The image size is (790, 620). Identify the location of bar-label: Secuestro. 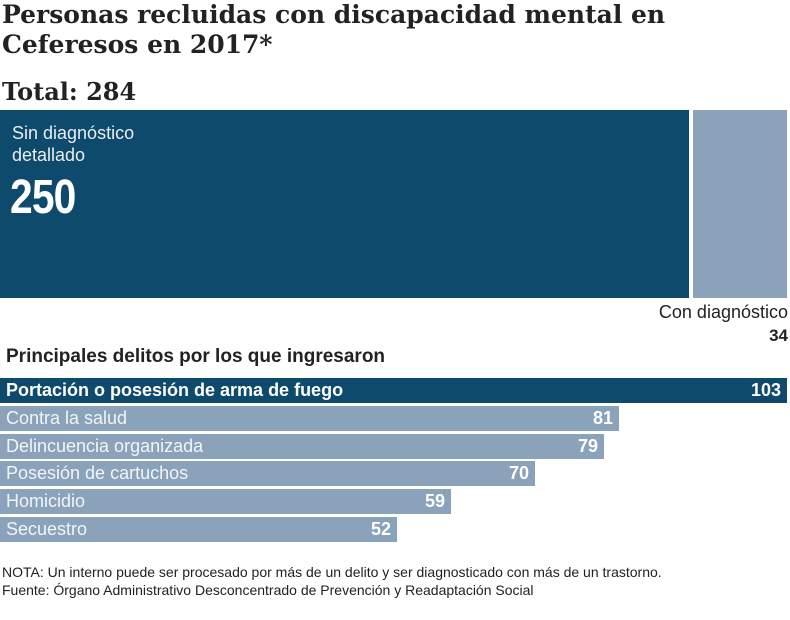
(47, 529).